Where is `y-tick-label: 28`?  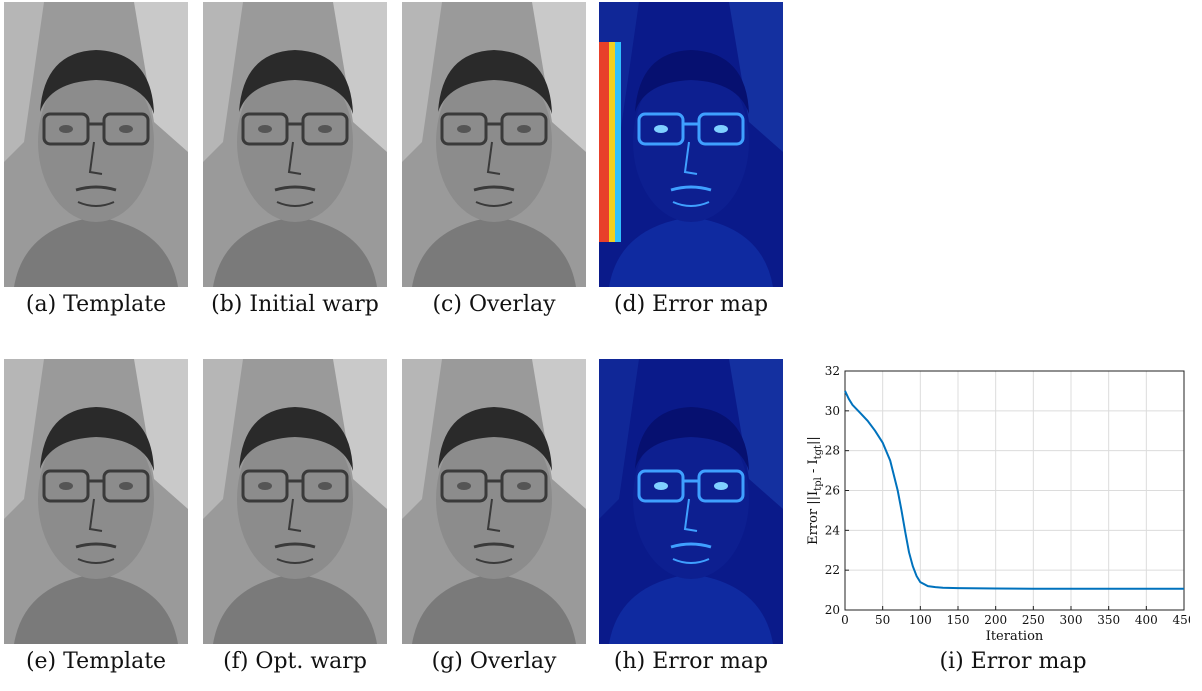 y-tick-label: 28 is located at coordinates (832, 451).